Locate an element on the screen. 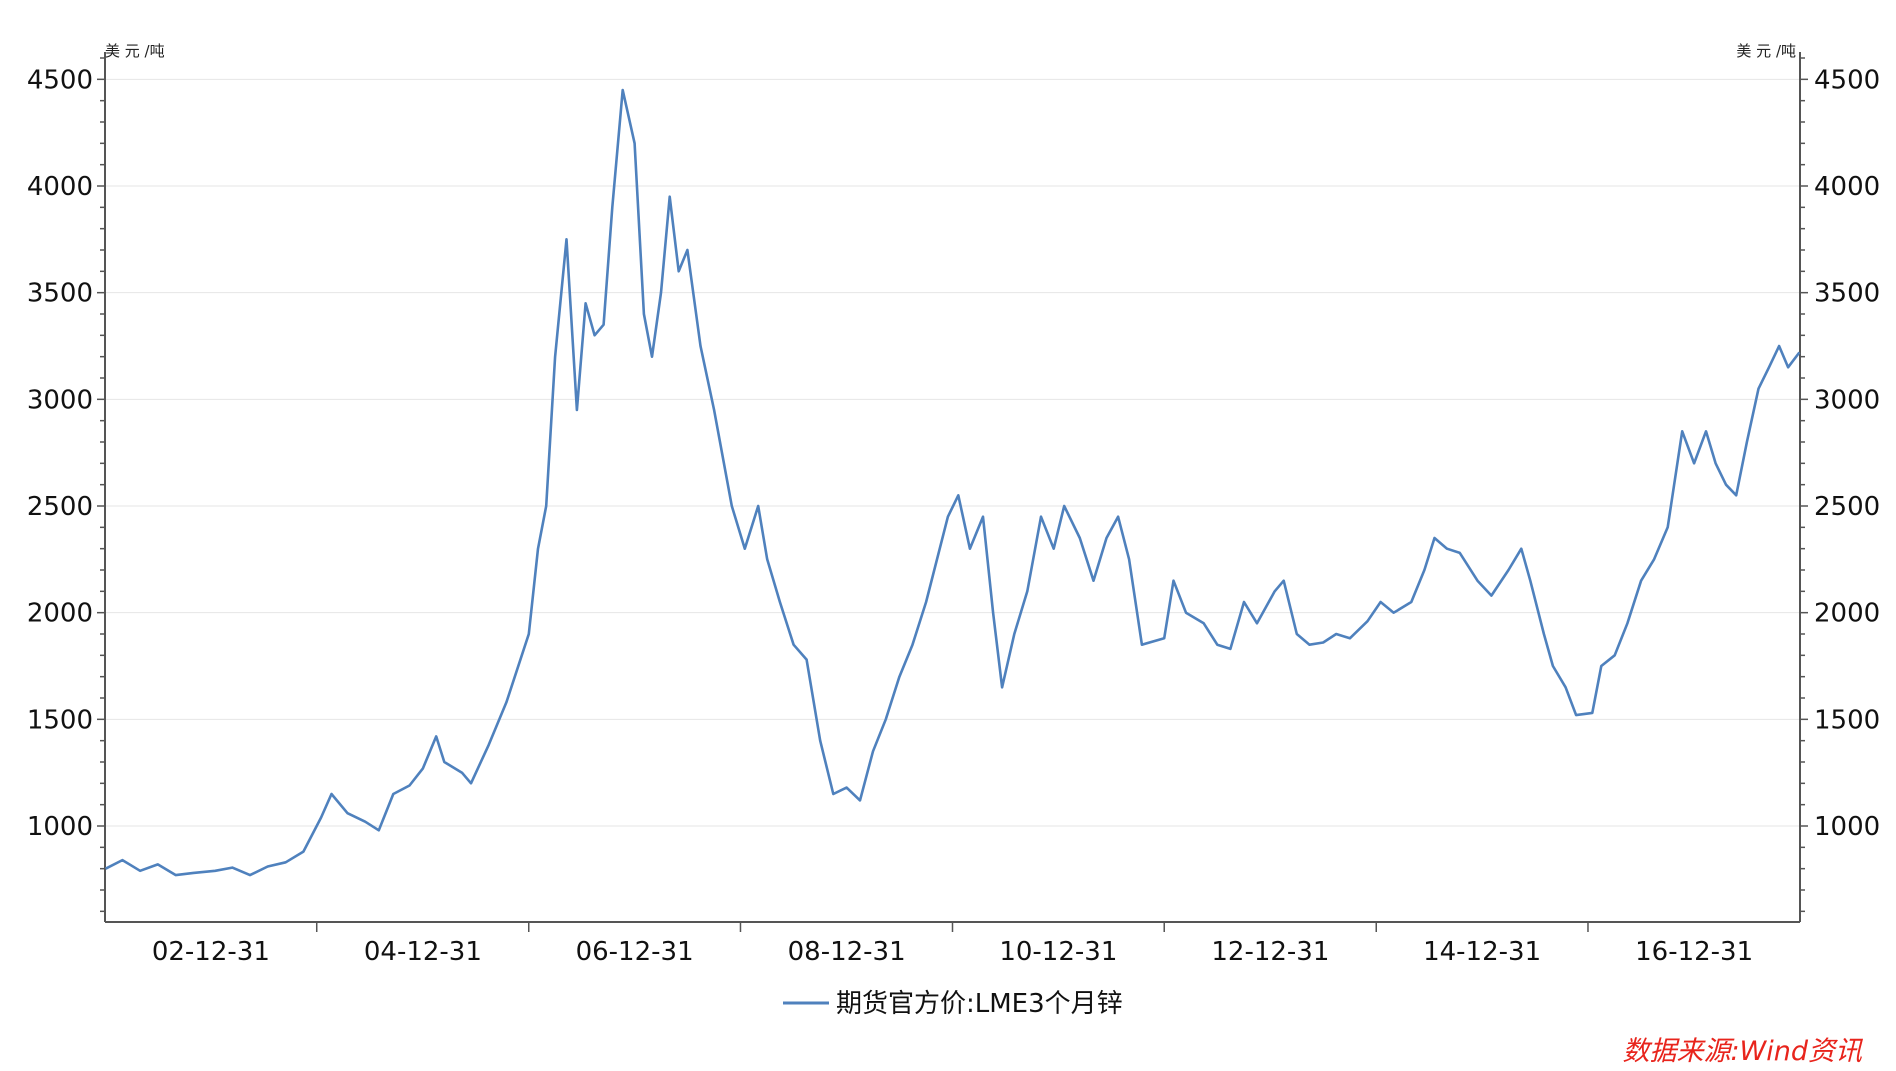 The image size is (1896, 1071). y-axis-unit-left: 美 元 /吨 is located at coordinates (135, 51).